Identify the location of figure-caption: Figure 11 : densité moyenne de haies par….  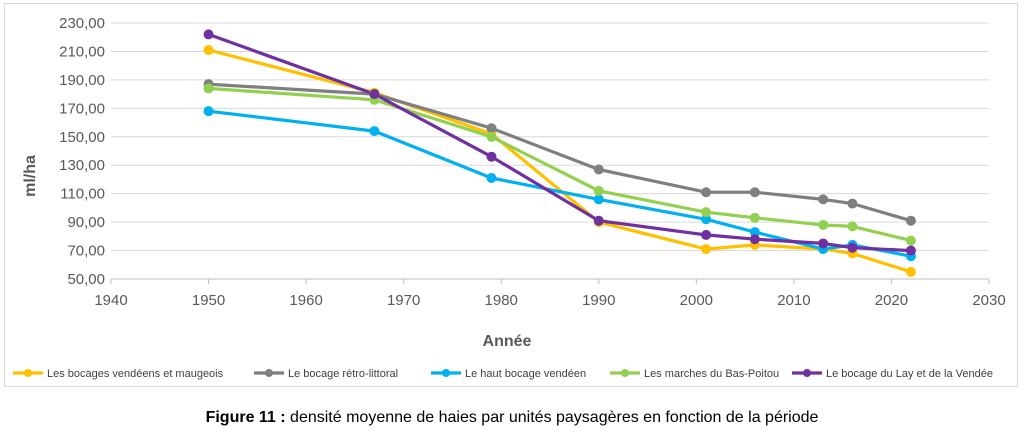
(512, 418).